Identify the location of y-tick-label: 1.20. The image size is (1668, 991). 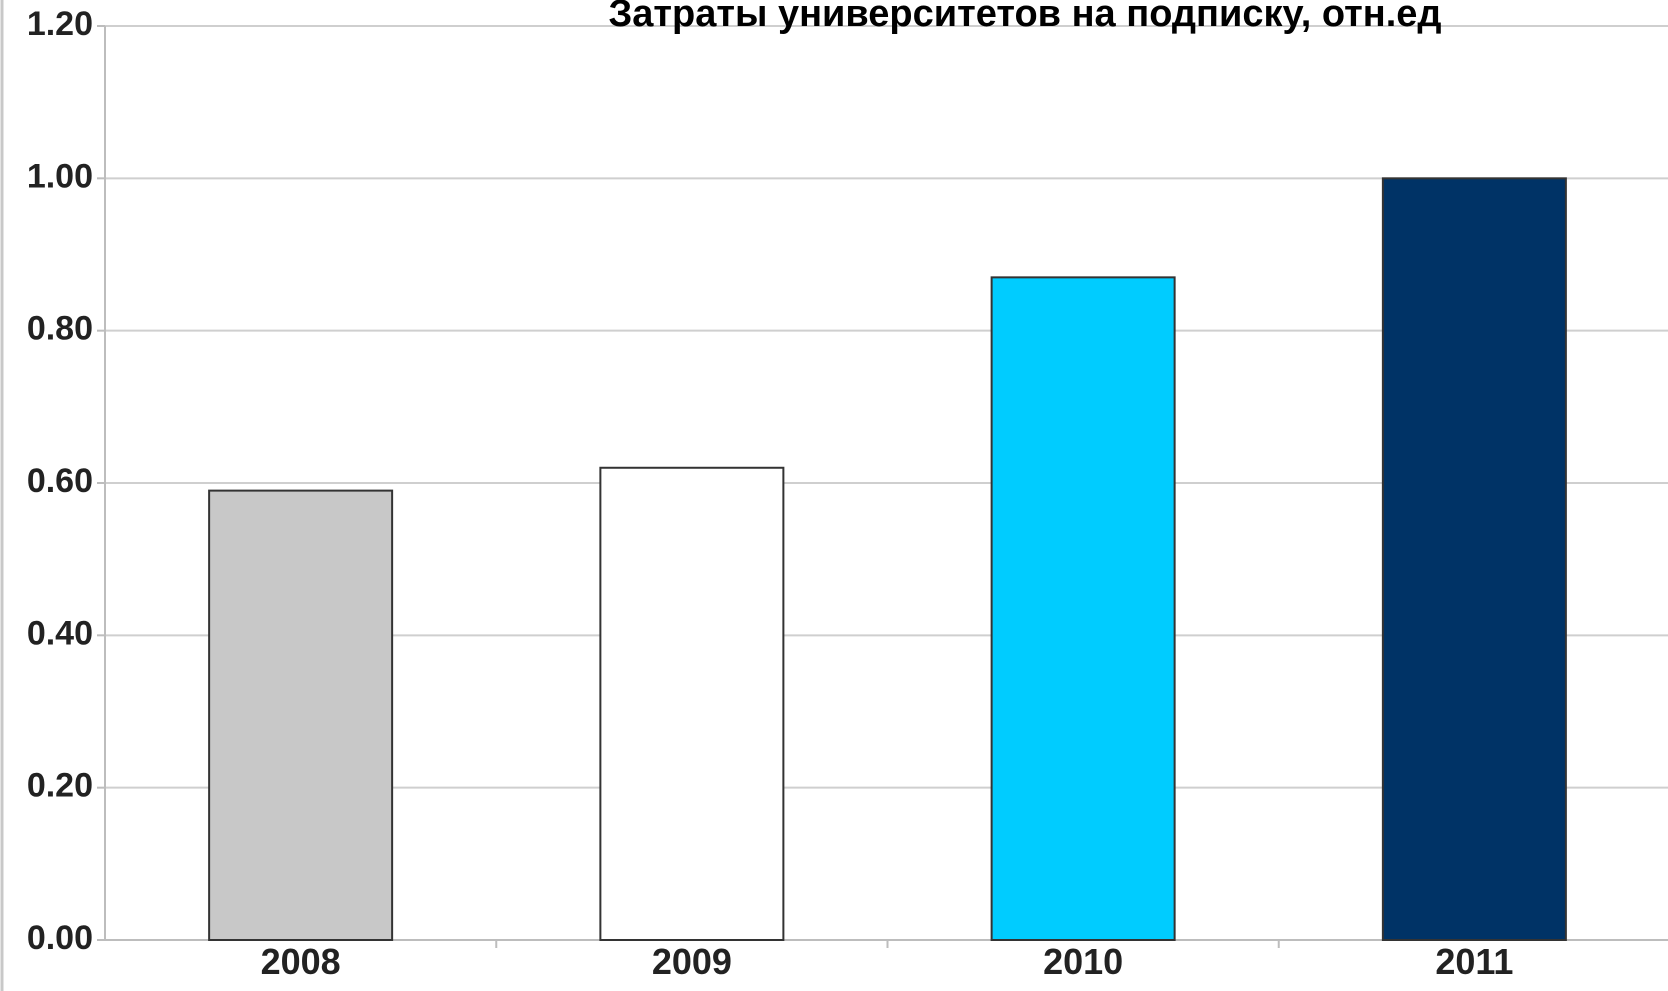
(60, 24).